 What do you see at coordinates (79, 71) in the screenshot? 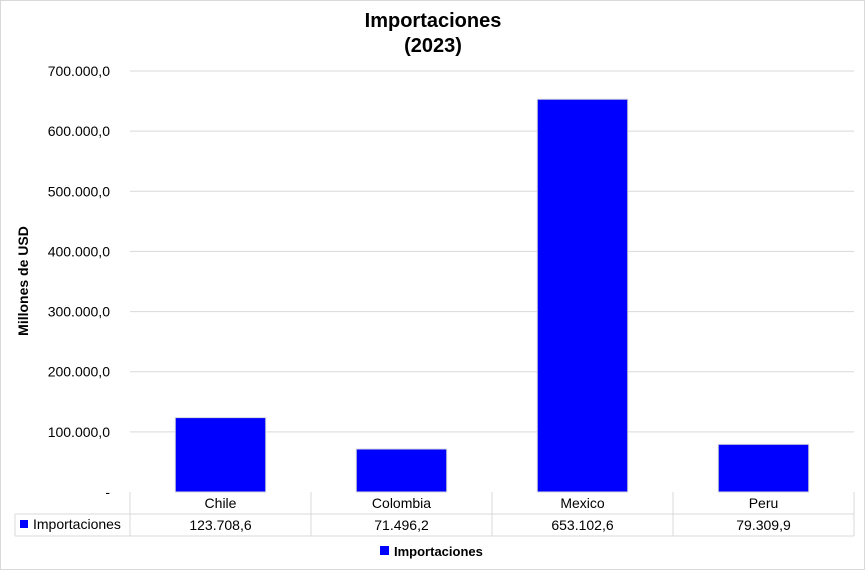
I see `y-tick-label: 700.000,0` at bounding box center [79, 71].